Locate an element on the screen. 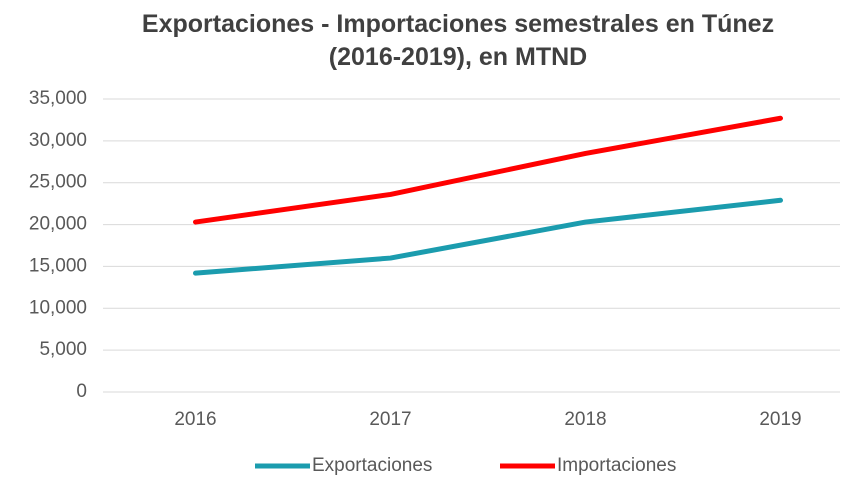  y-tick-label: 25,000 is located at coordinates (58, 182).